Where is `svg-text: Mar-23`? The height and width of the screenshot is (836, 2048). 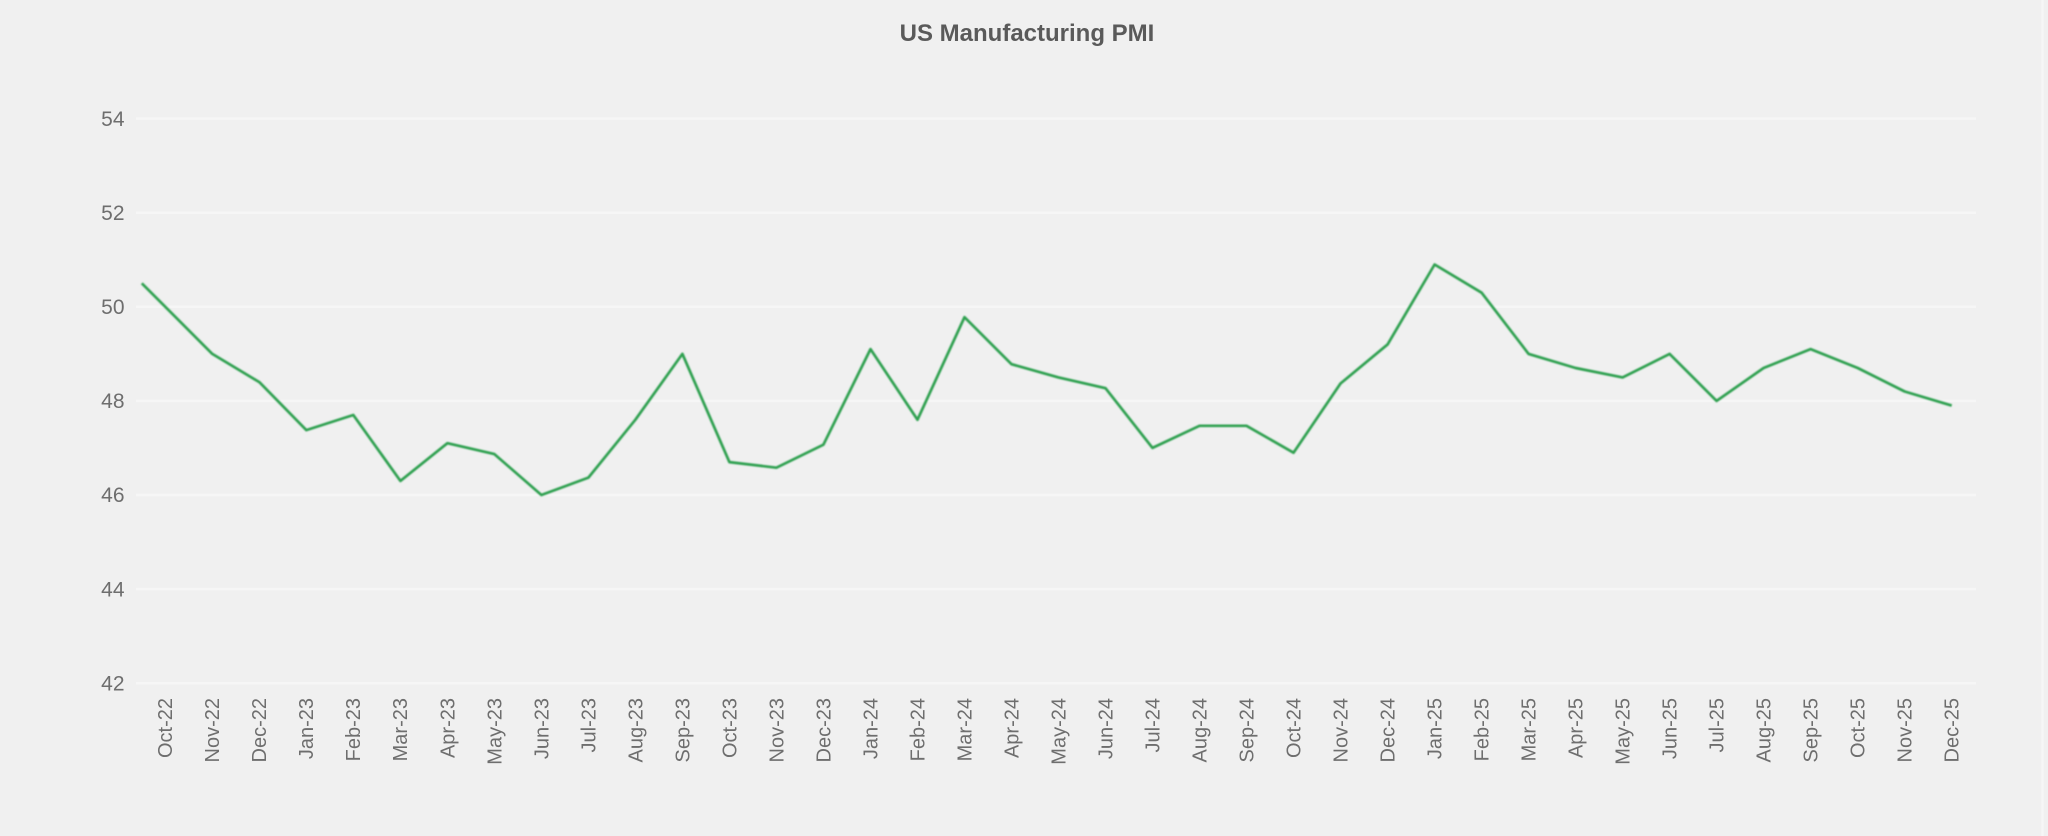 svg-text: Mar-23 is located at coordinates (401, 729).